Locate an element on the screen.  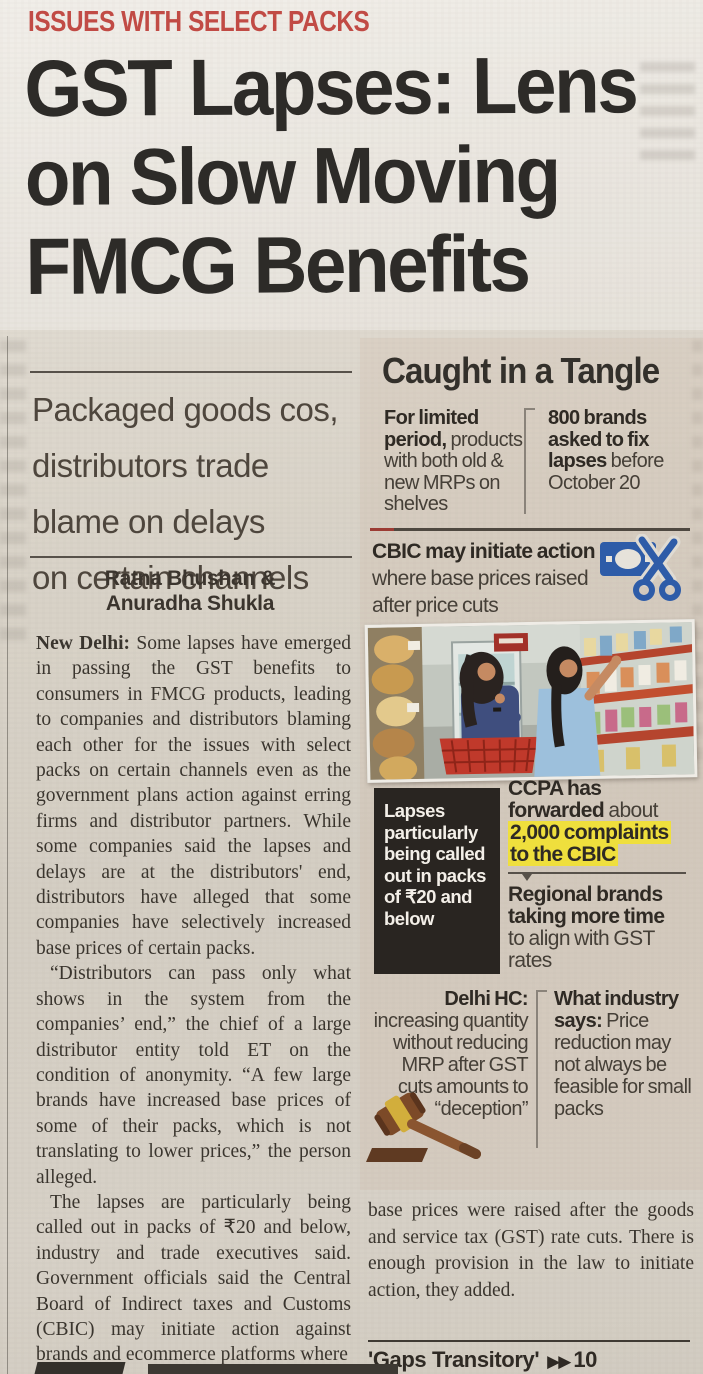
column-divider-line is located at coordinates (7, 855).